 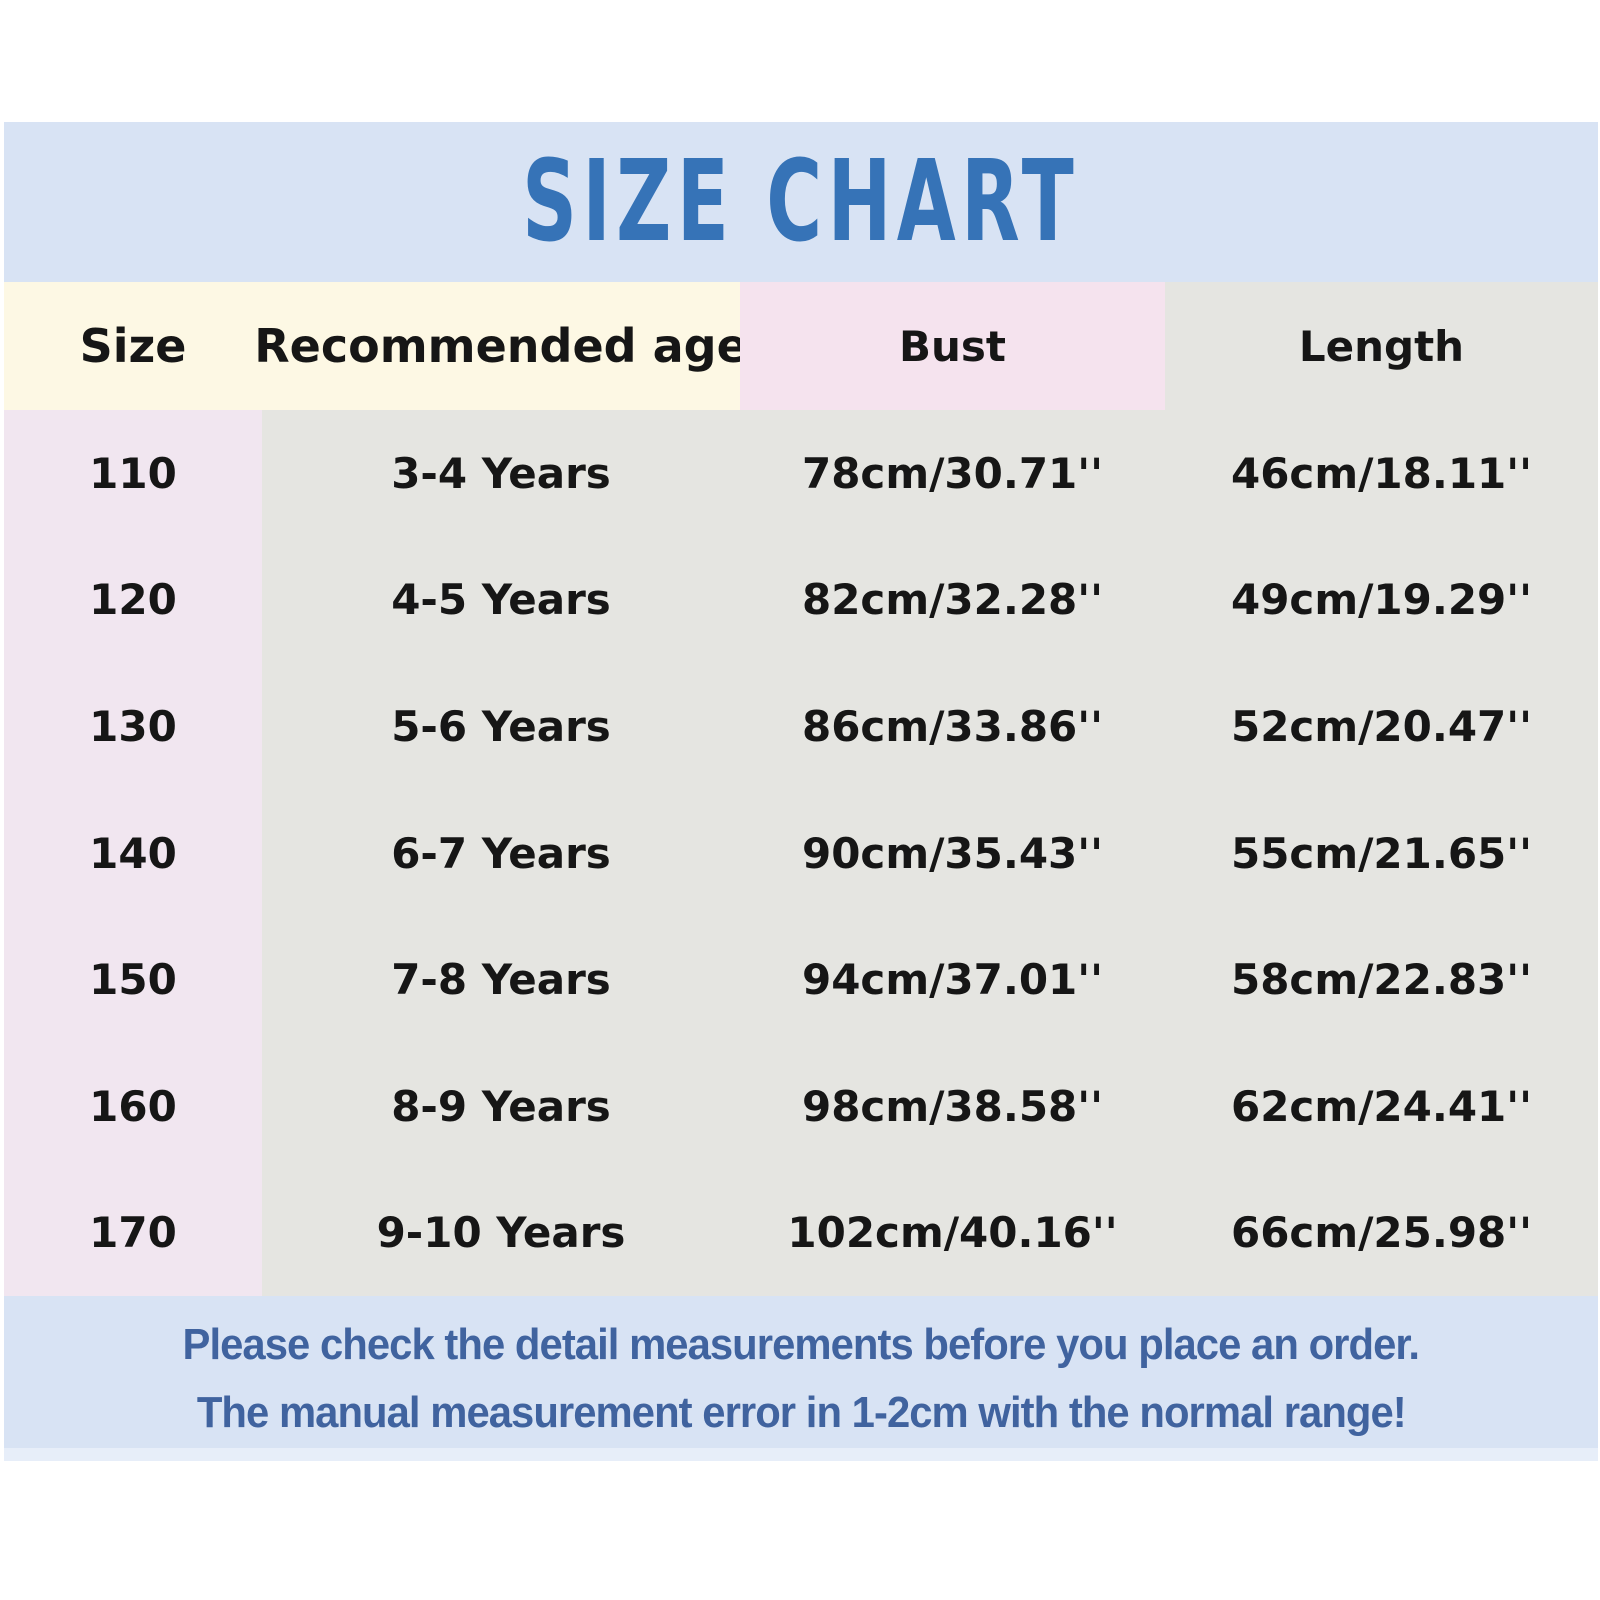 What do you see at coordinates (1381, 980) in the screenshot?
I see `cell-length: 58cm/22.83''` at bounding box center [1381, 980].